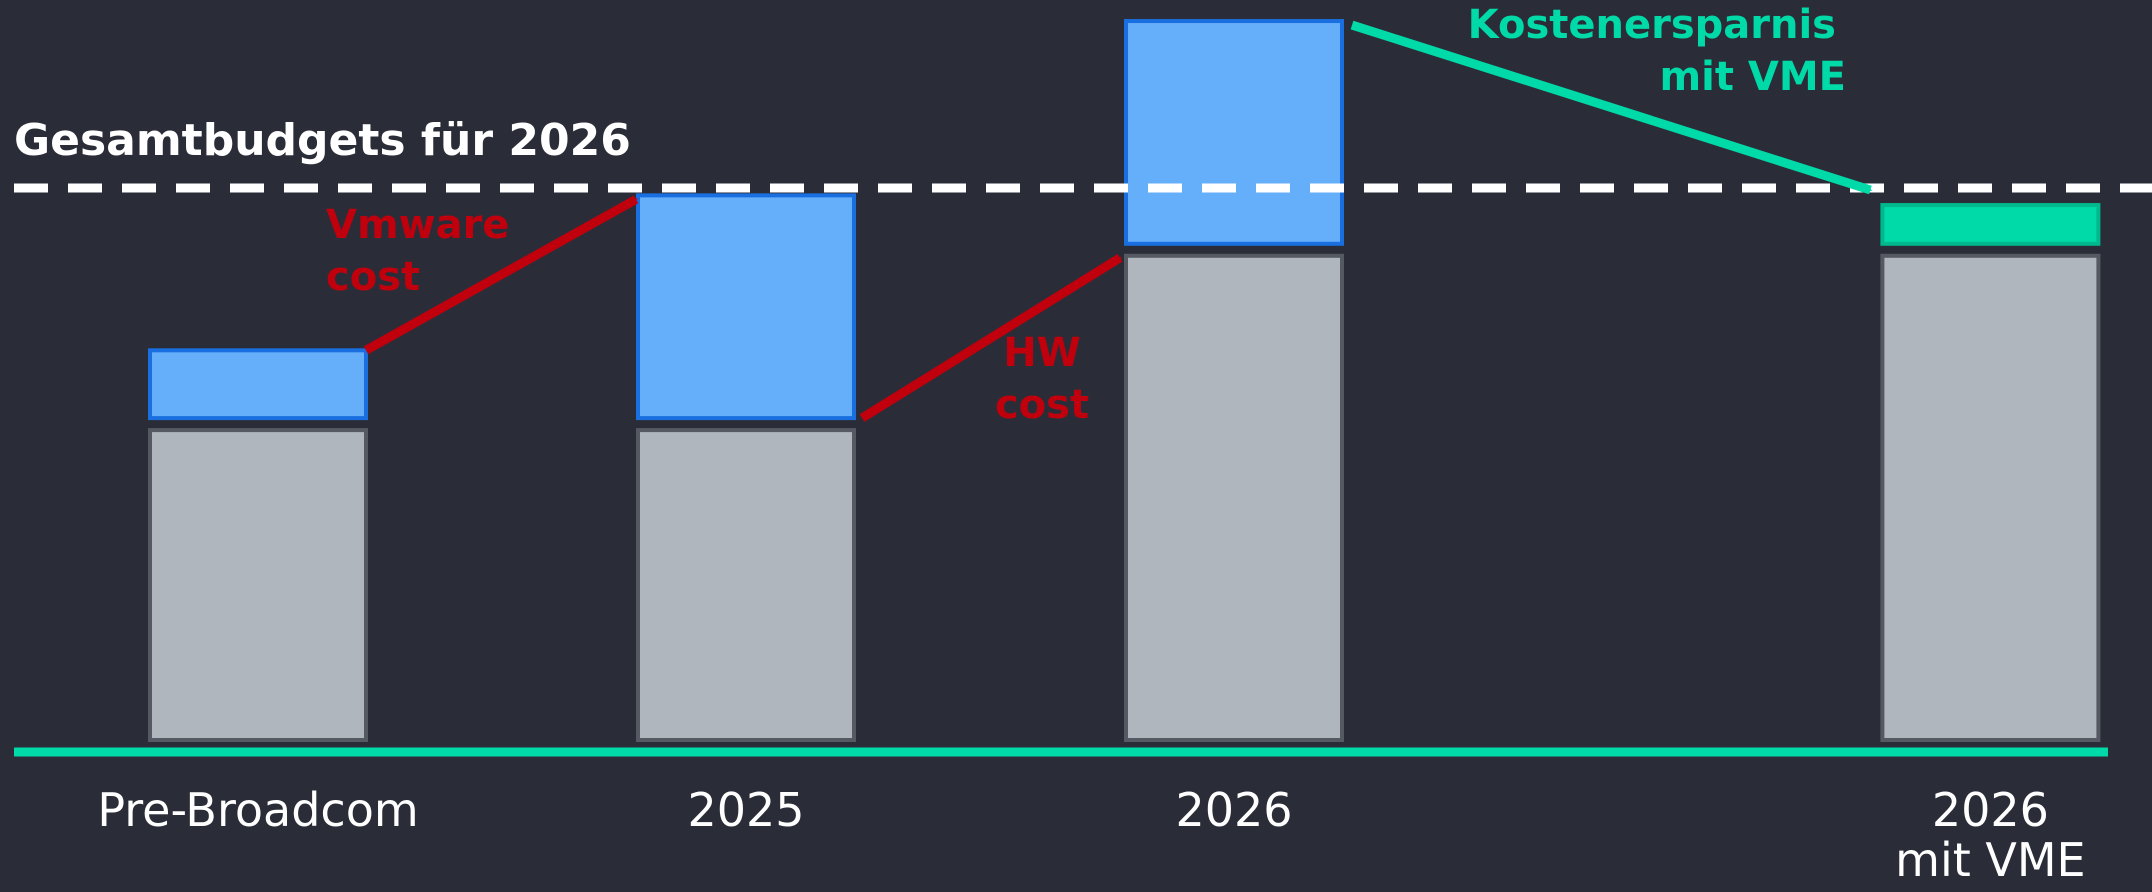  Describe the element at coordinates (322, 140) in the screenshot. I see `budget-reference-label: Gesamtbudgets für 2026` at that location.